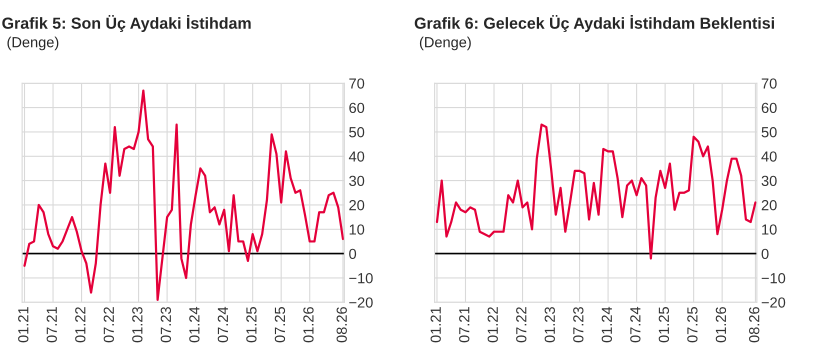 The width and height of the screenshot is (820, 362). I want to click on chart-title: Grafik 6: Gelecek Üç Aydaki İstihdam Beklentisi, so click(594, 23).